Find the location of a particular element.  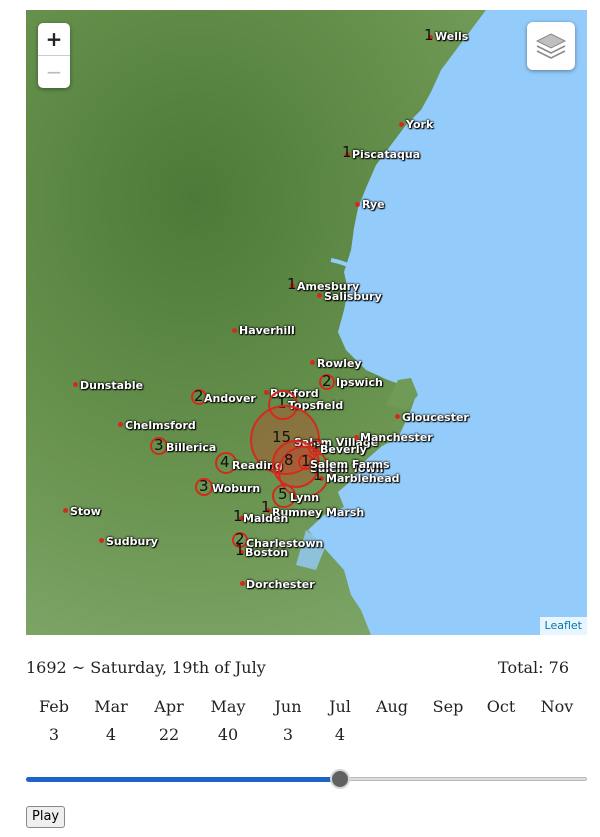

place-label-lynn: Lynn is located at coordinates (305, 497).